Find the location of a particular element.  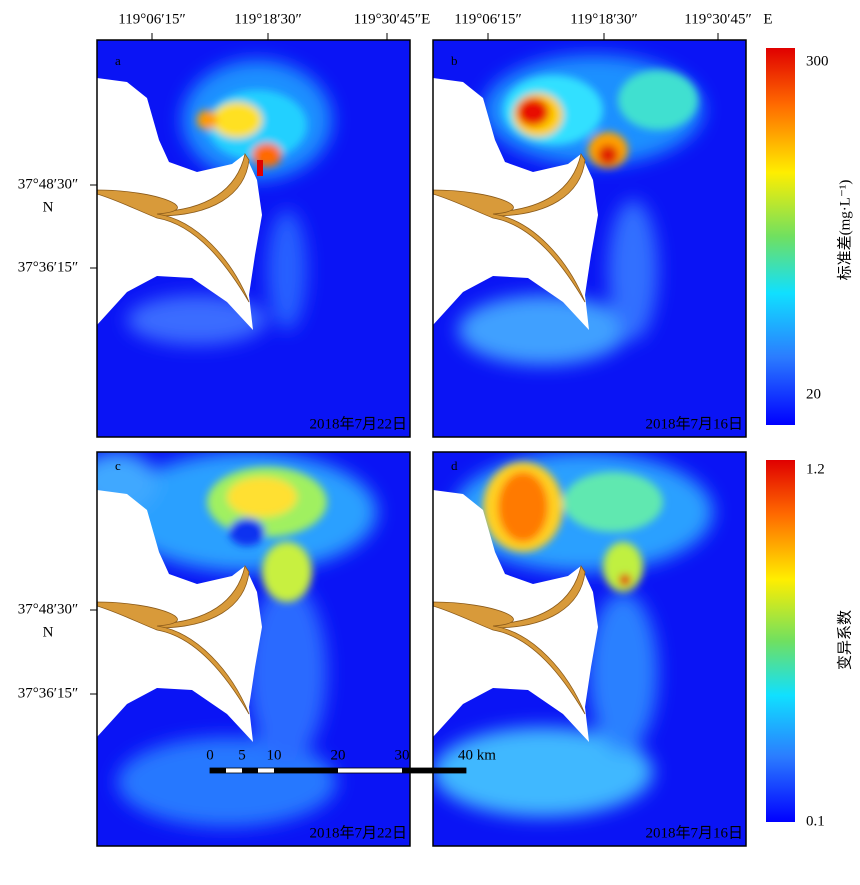

scale-label: 30 is located at coordinates (402, 755).